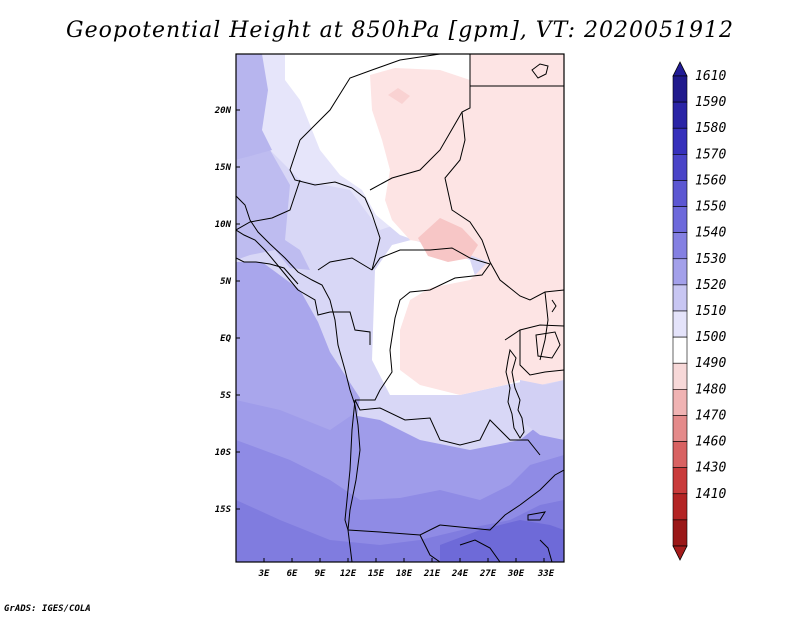  I want to click on colorbar-top-arrow, so click(680, 69).